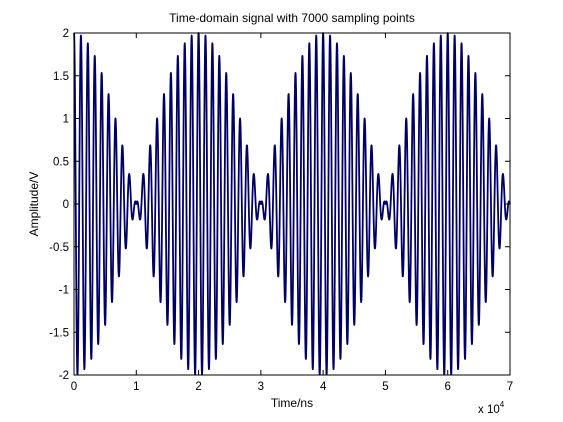  I want to click on x-axis-label: Time/ns, so click(292, 403).